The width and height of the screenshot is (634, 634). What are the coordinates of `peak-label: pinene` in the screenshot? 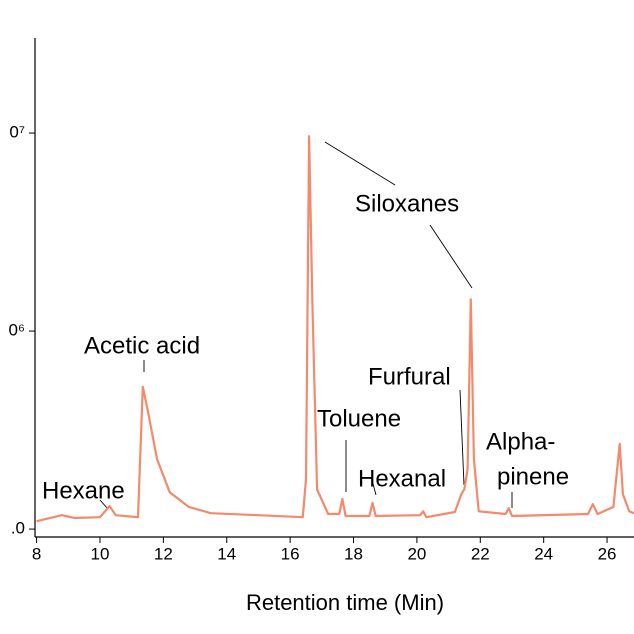 It's located at (533, 476).